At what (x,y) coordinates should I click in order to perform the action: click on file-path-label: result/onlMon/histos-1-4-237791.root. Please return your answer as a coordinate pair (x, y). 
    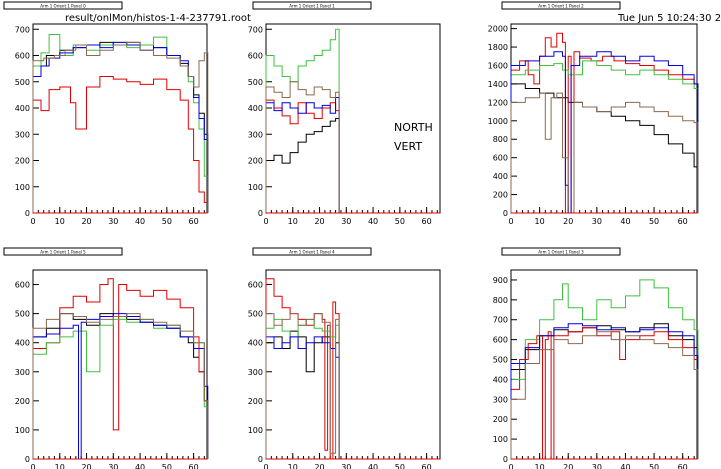
    Looking at the image, I should click on (158, 18).